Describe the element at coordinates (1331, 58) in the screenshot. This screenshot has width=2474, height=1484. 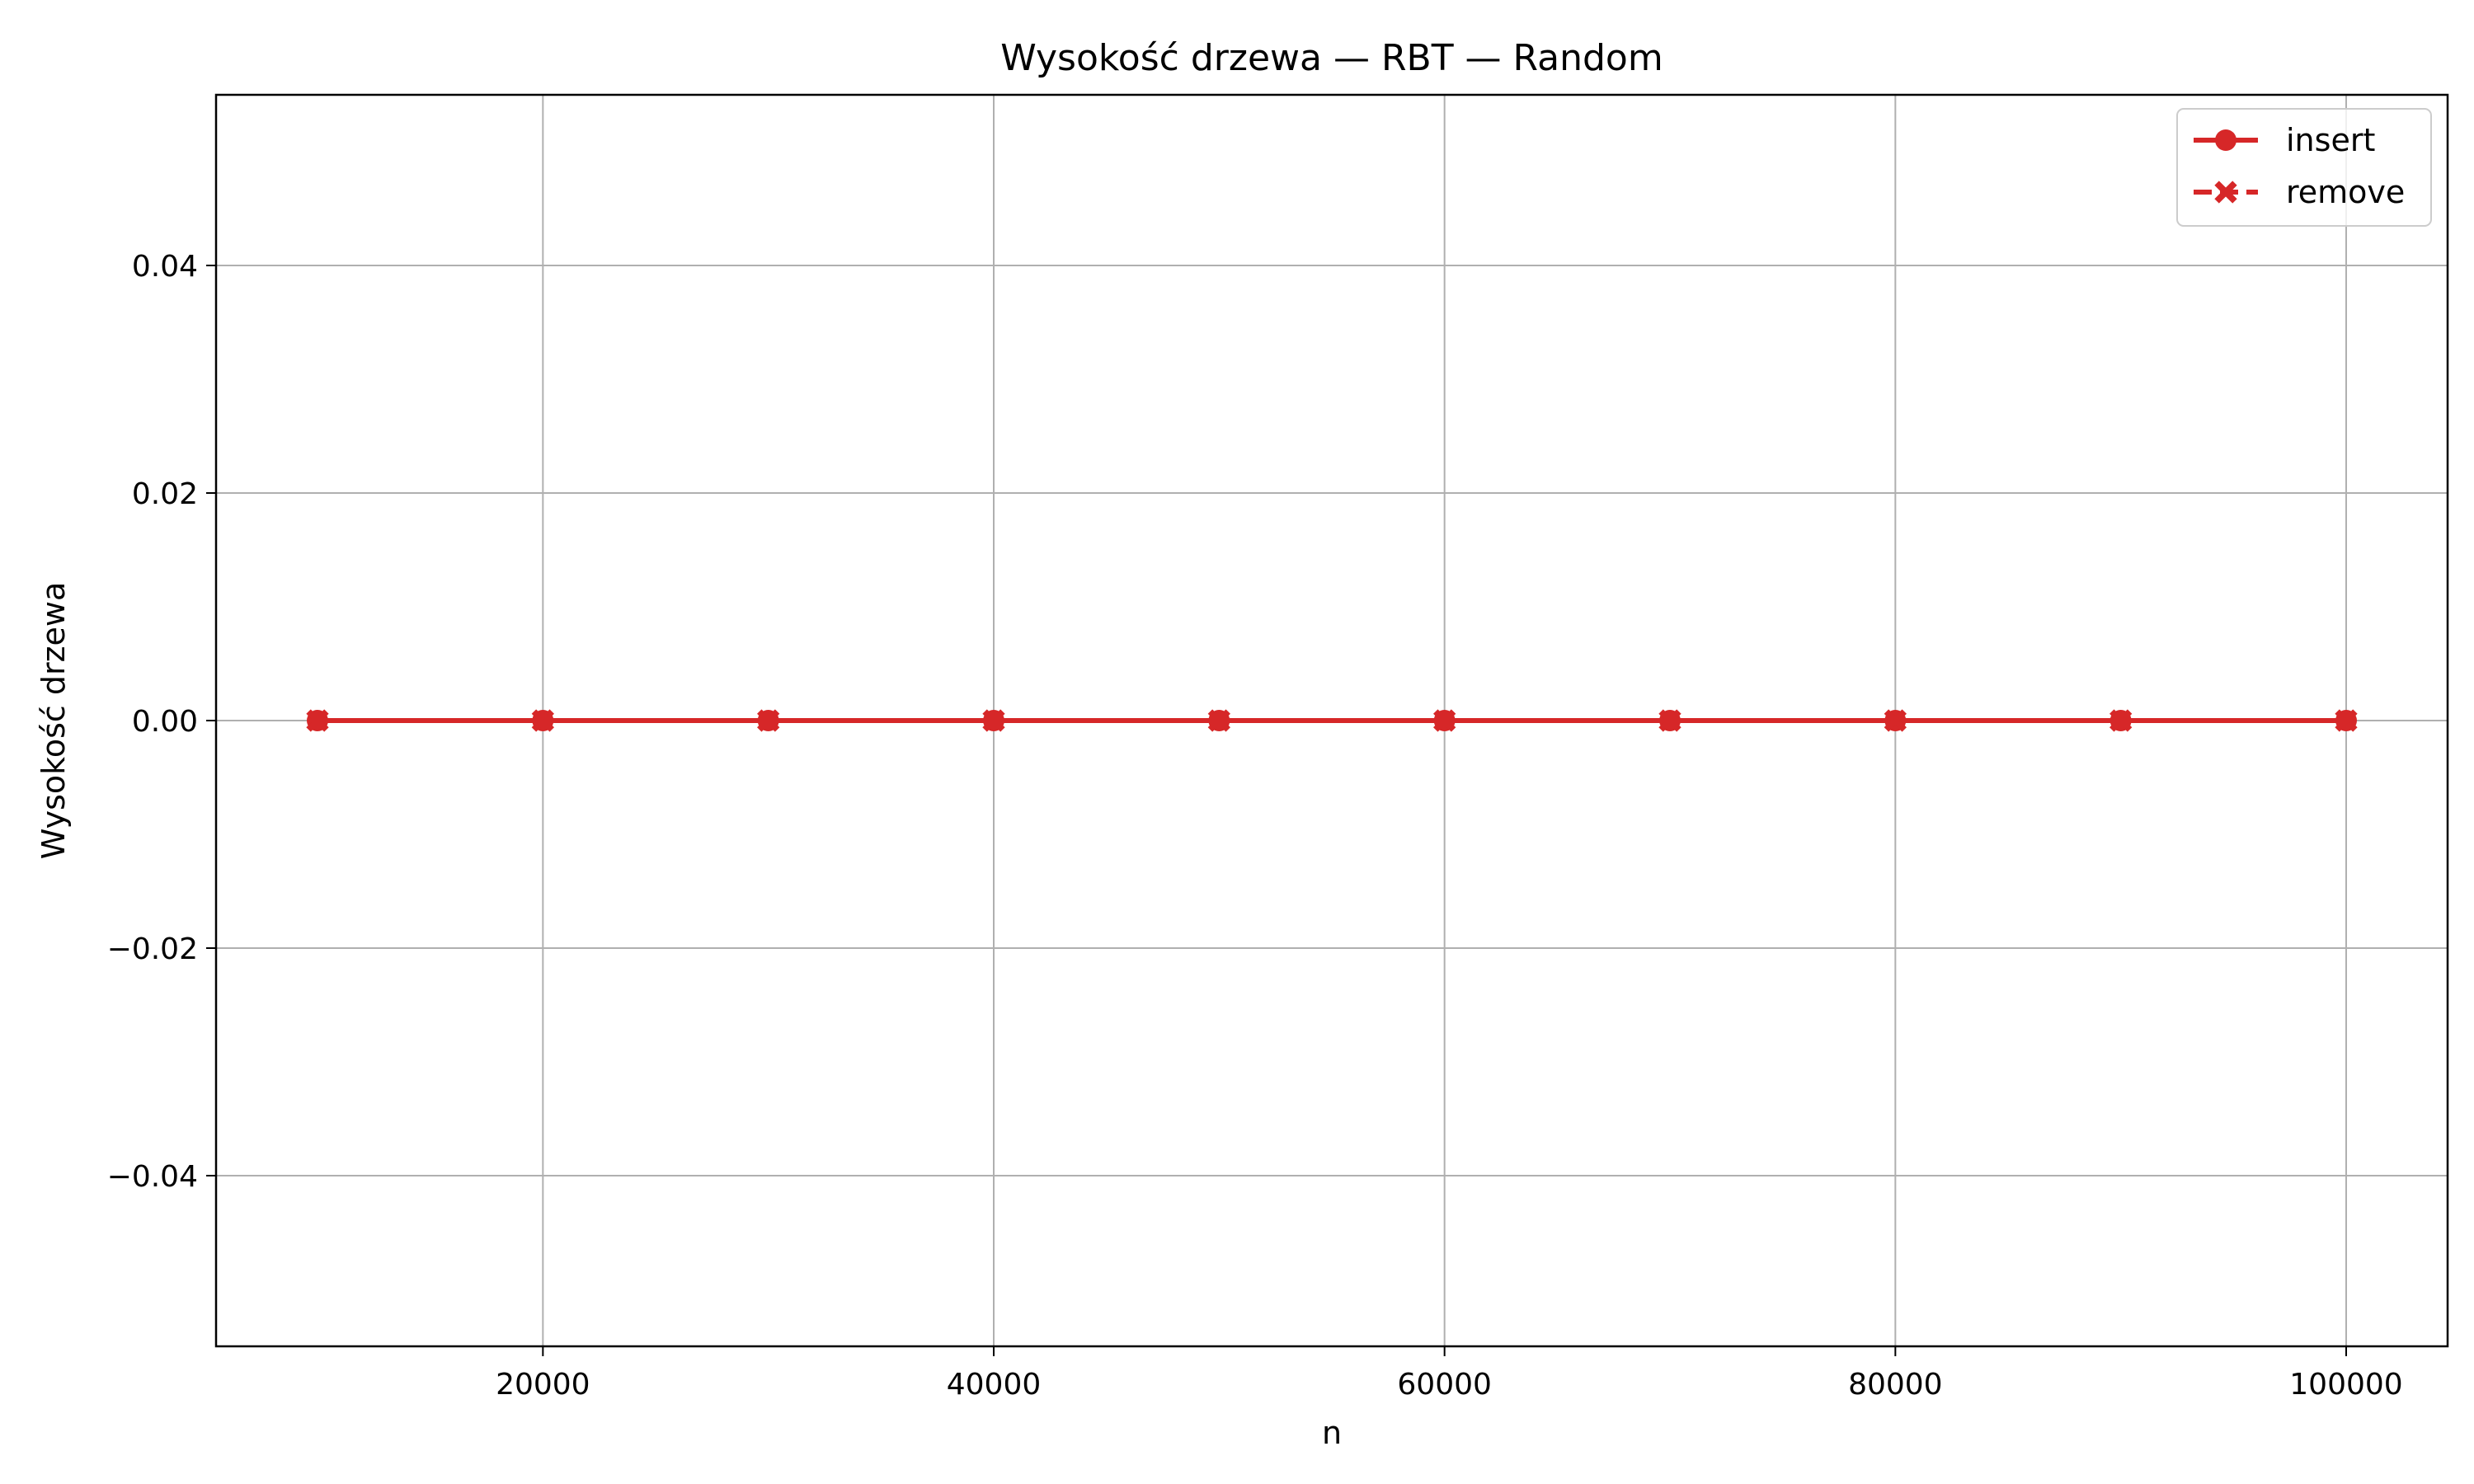
I see `chart-title: Wysokość drzewa — RBT — Random` at that location.